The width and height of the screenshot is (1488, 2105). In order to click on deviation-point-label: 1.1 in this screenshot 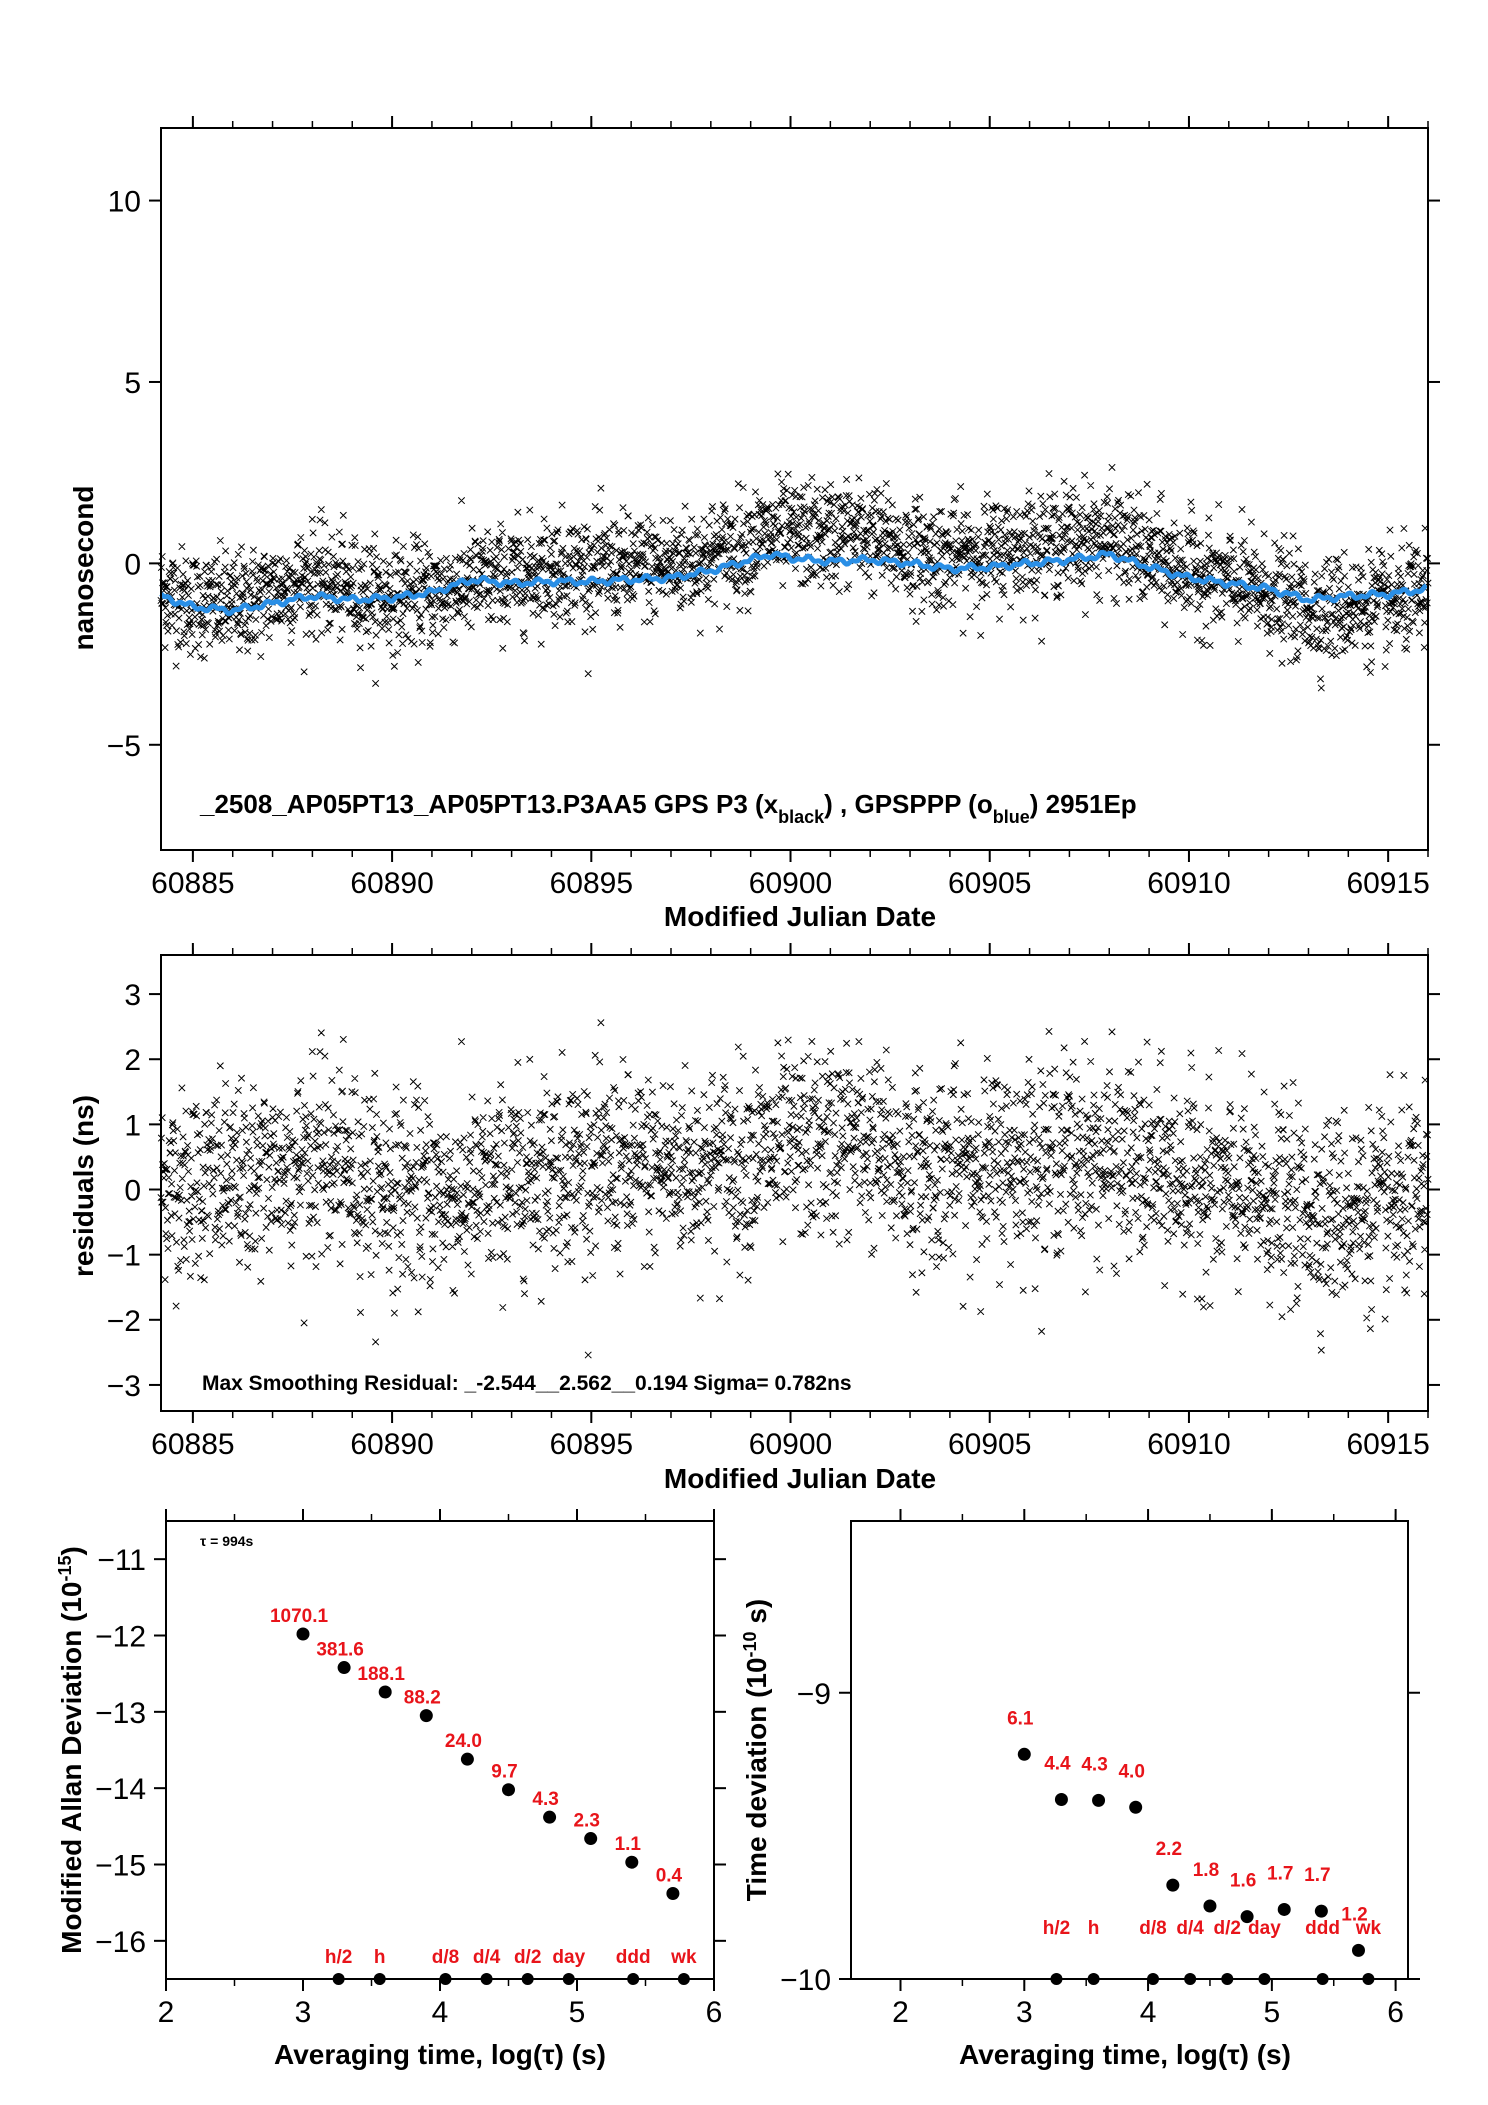, I will do `click(628, 1844)`.